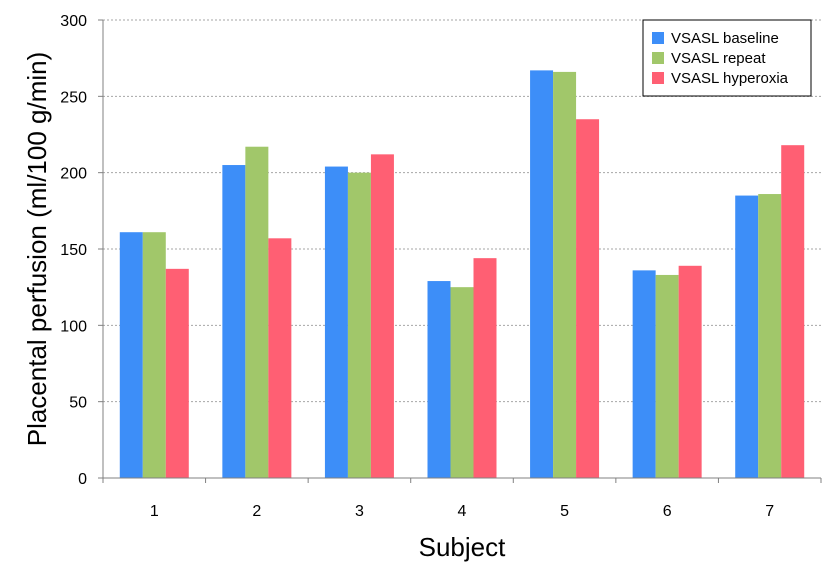 Image resolution: width=839 pixels, height=577 pixels. I want to click on x-tick-label: 6, so click(667, 511).